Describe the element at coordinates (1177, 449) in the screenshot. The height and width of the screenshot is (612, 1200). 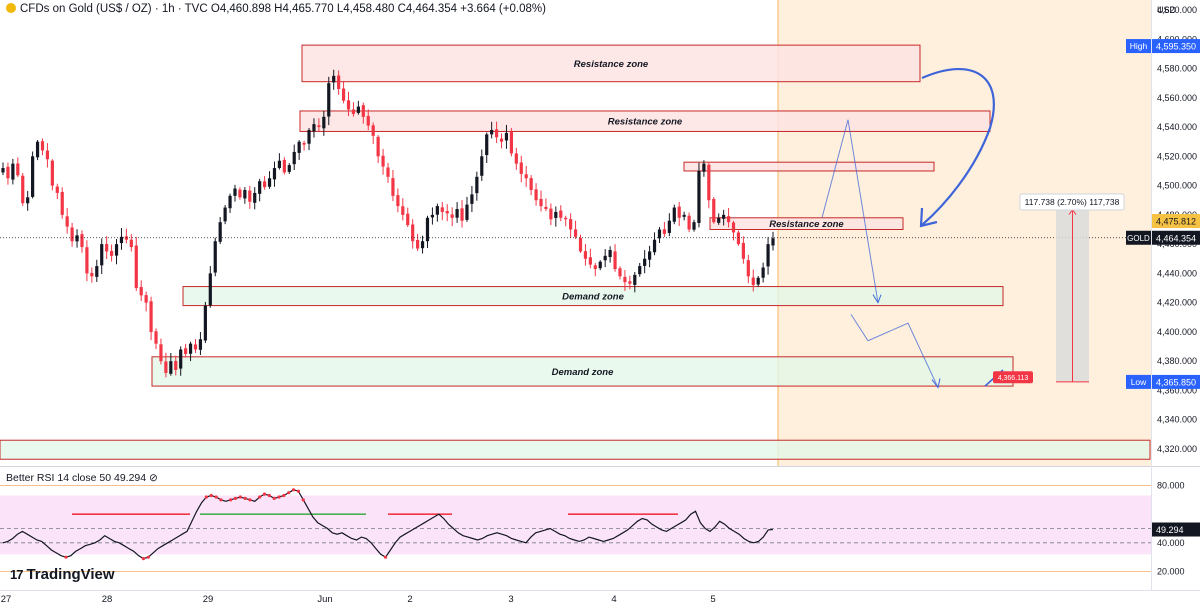
I see `price-tick-label: 4,320.000` at that location.